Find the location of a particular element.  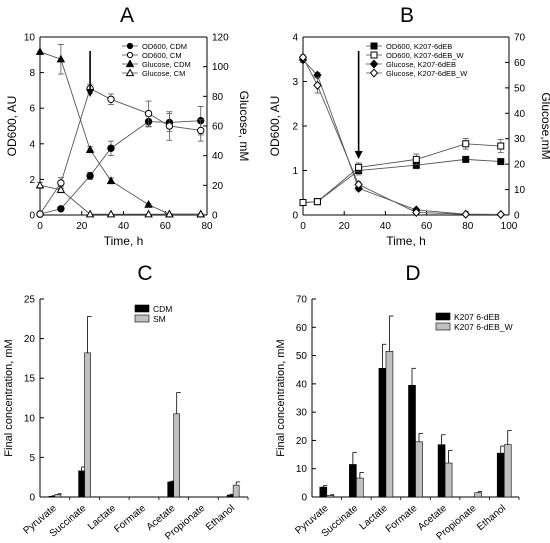

panel-label: C is located at coordinates (144, 273).